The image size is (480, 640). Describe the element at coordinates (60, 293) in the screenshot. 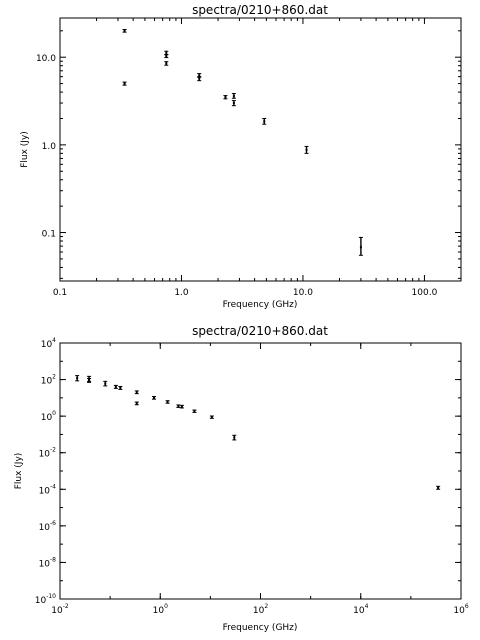

I see `x-tick-label: 0.1` at that location.